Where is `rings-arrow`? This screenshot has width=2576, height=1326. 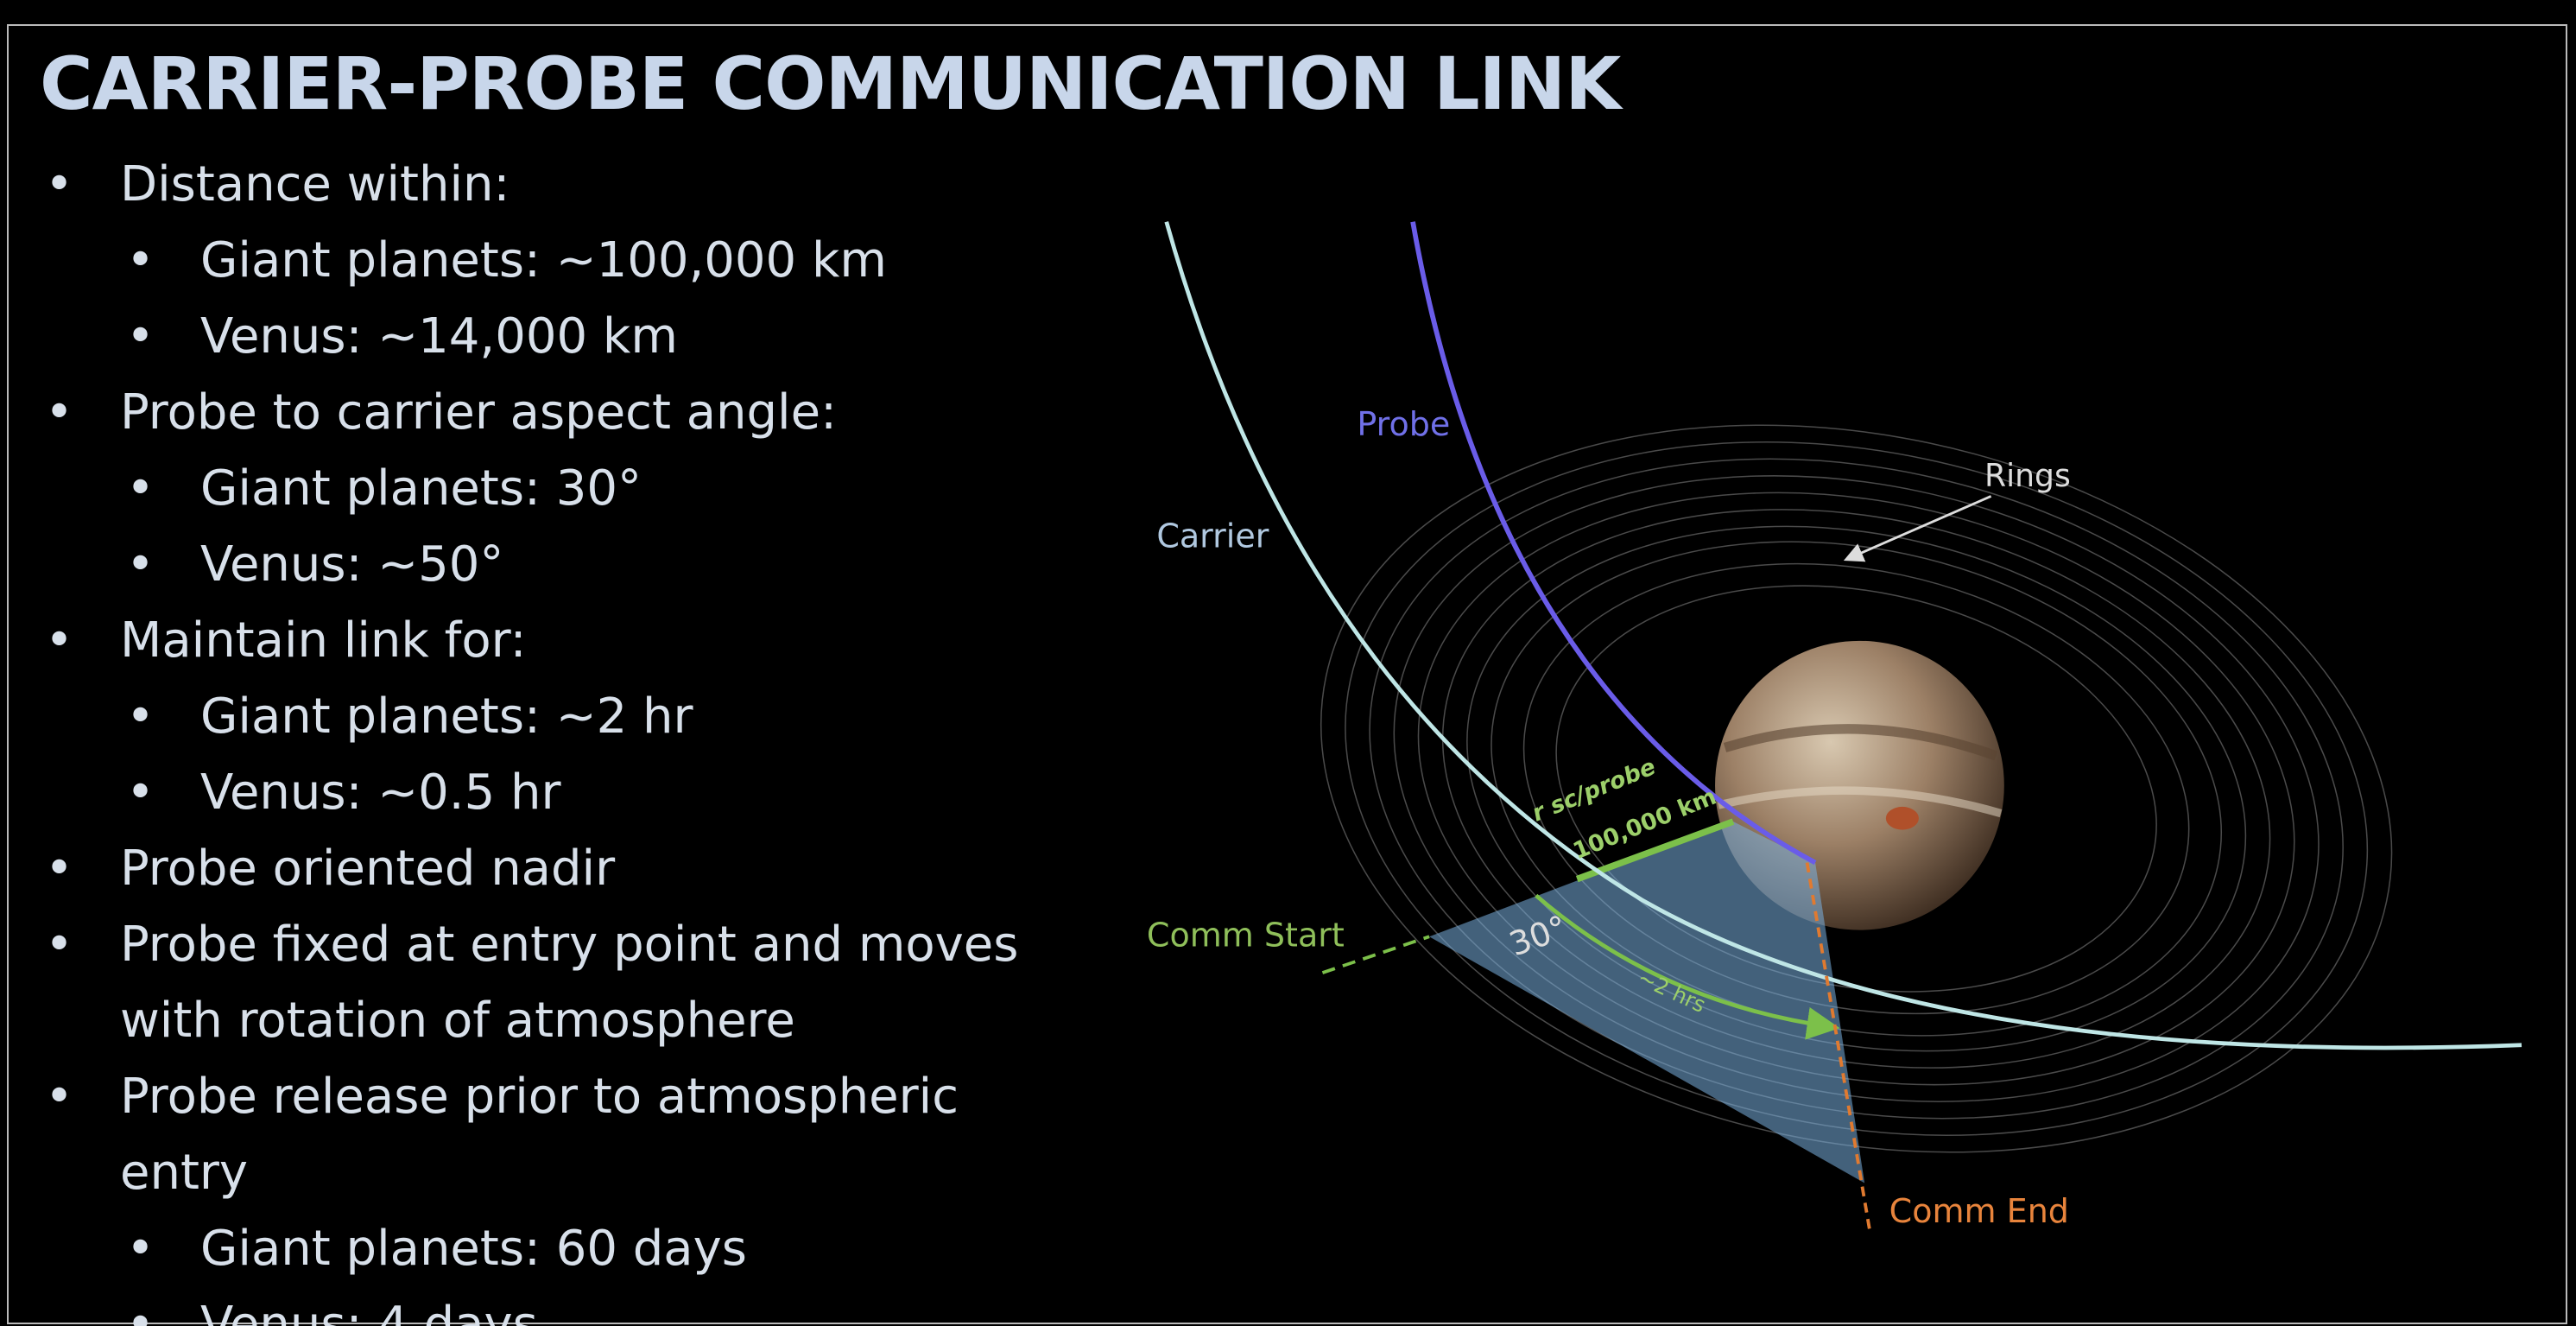
rings-arrow is located at coordinates (1918, 529).